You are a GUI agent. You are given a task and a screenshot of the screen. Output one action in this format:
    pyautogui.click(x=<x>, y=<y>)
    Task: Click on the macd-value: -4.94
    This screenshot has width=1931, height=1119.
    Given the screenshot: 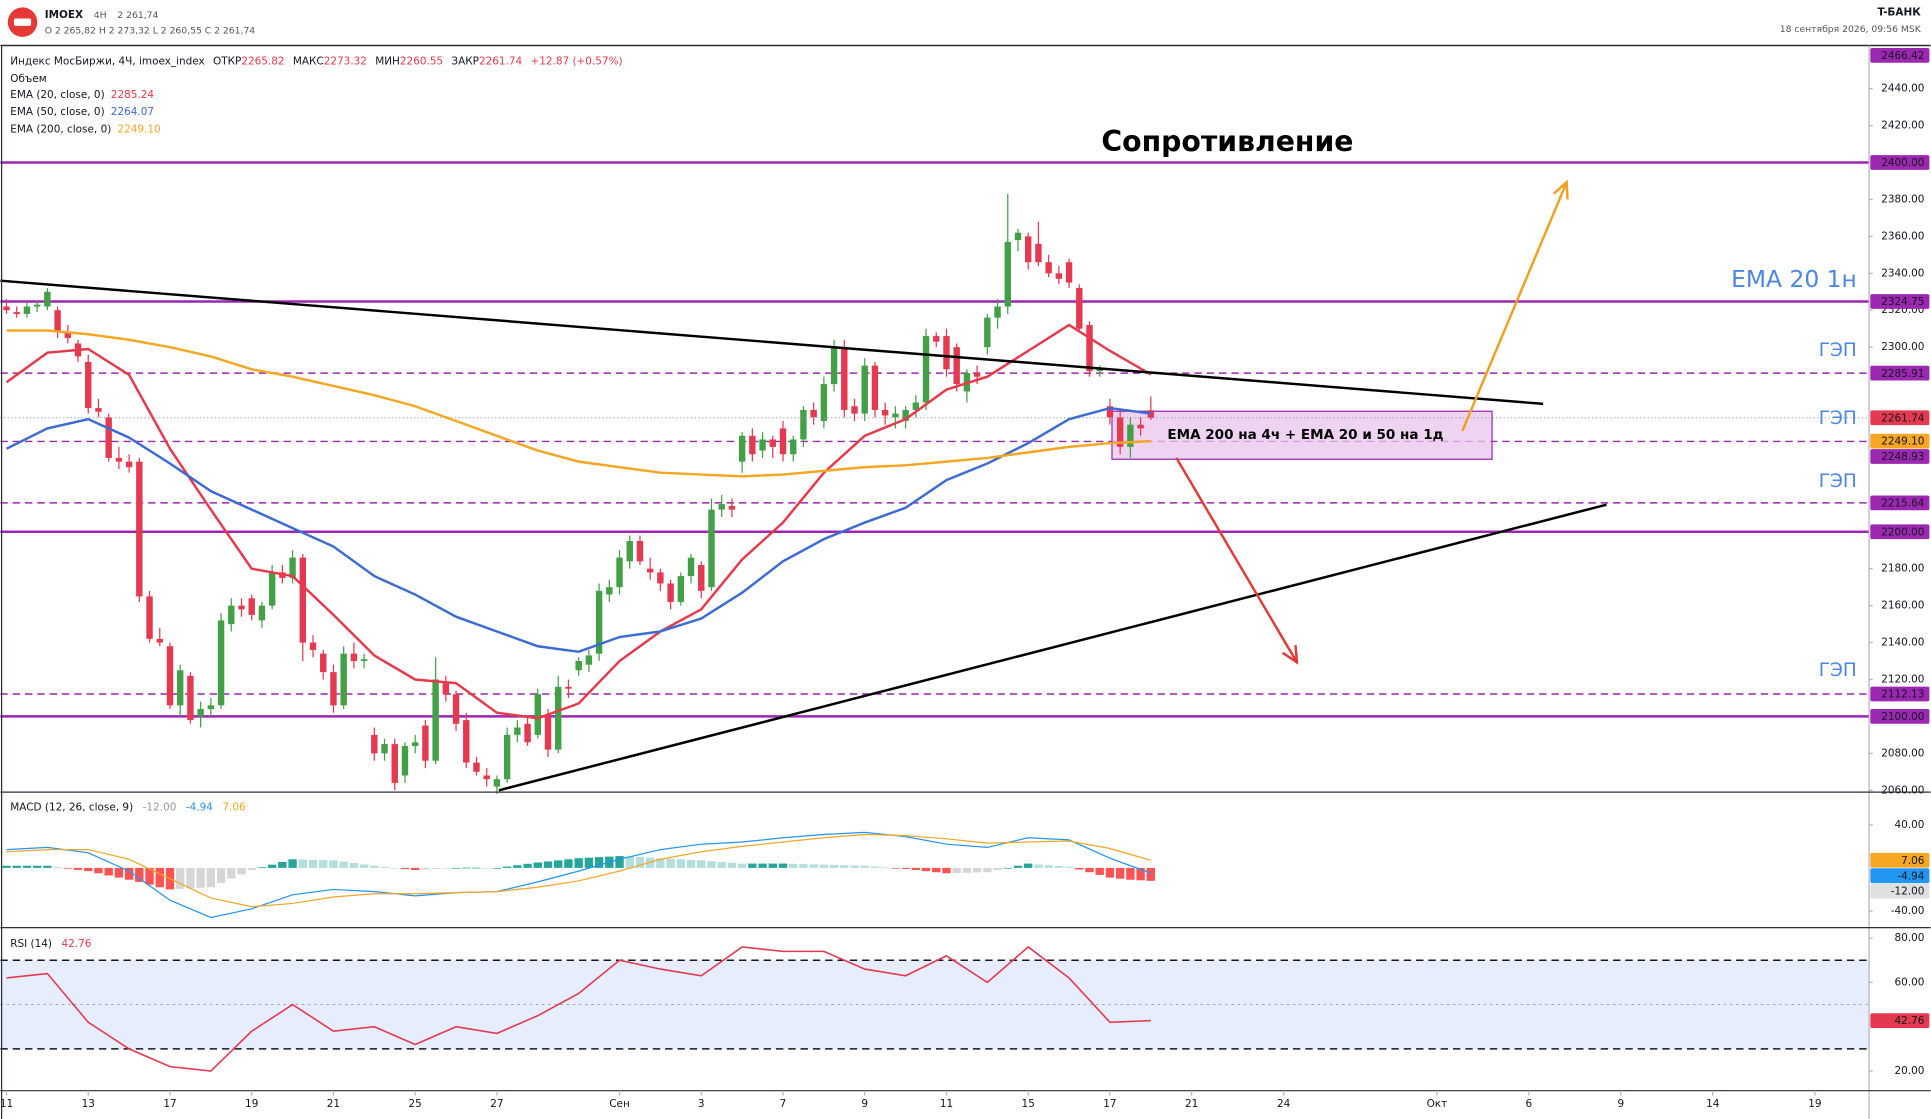 What is the action you would take?
    pyautogui.click(x=199, y=808)
    